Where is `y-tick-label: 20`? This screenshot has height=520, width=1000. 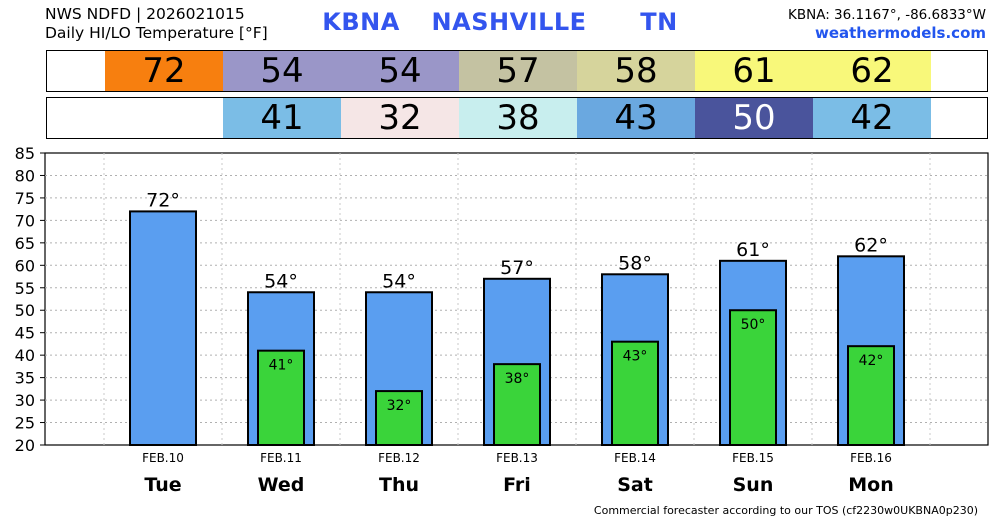
y-tick-label: 20 is located at coordinates (25, 445).